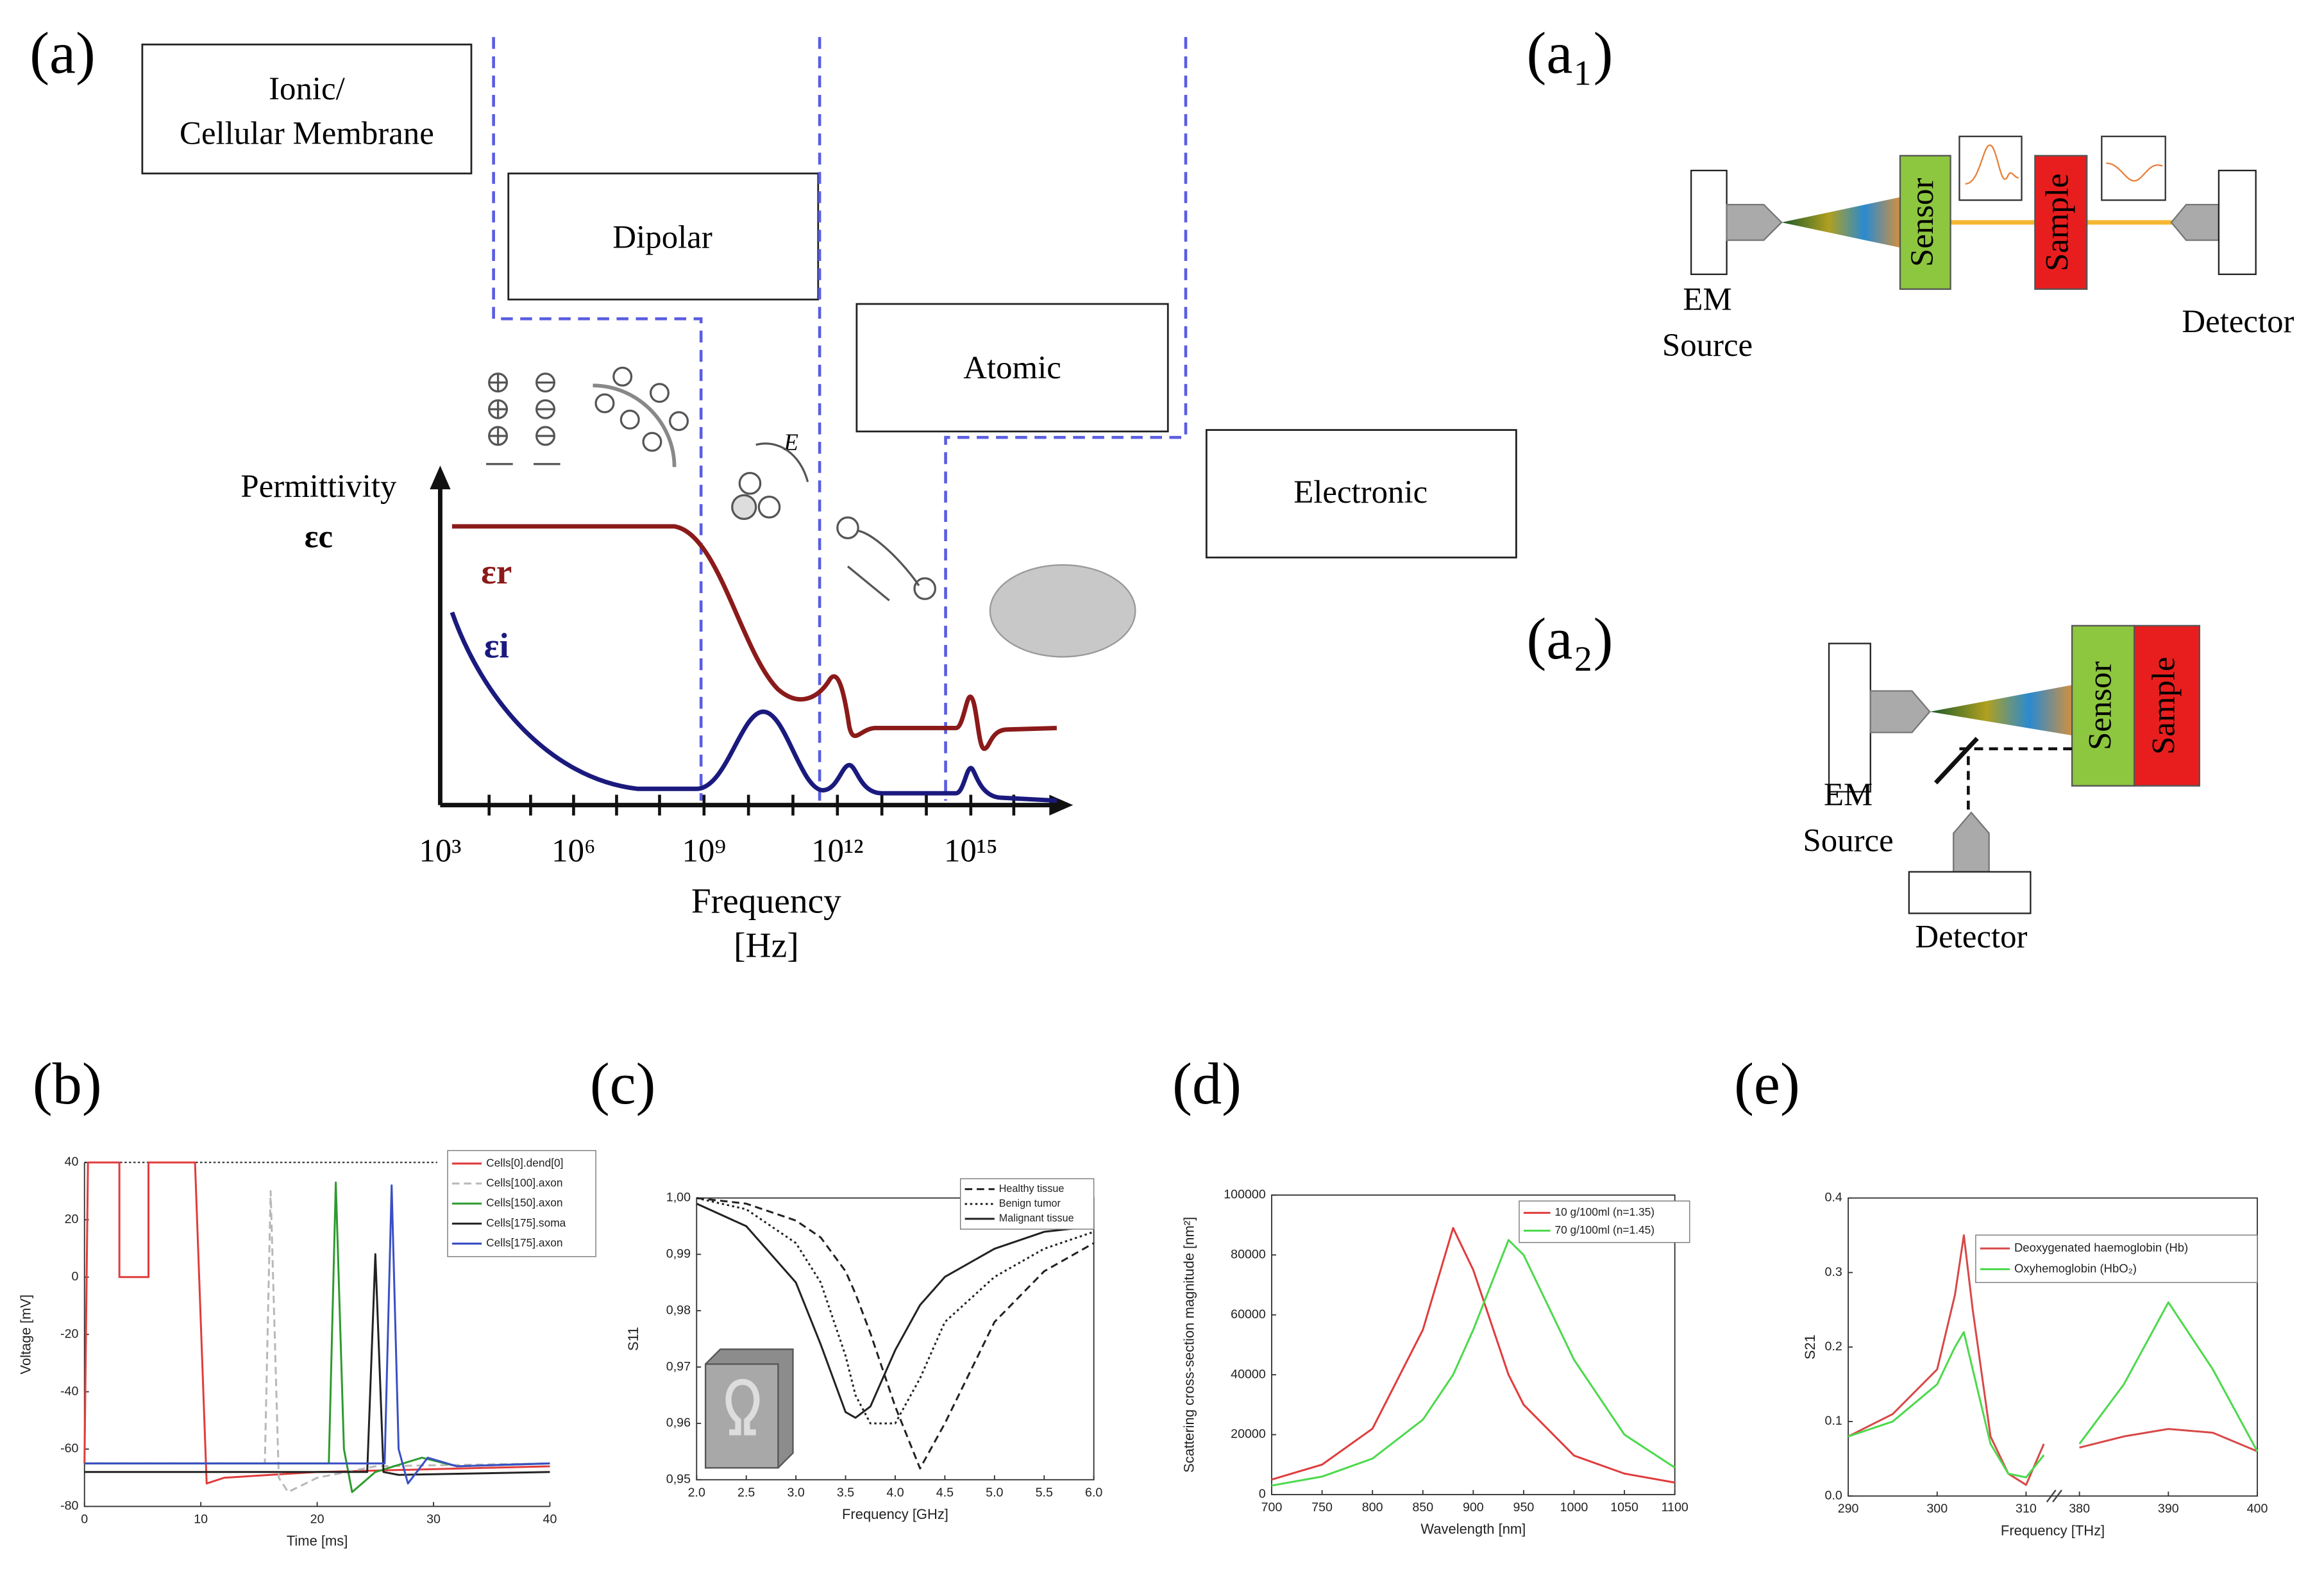 The image size is (2324, 1585). Describe the element at coordinates (307, 133) in the screenshot. I see `region-label: Cellular Membrane` at that location.